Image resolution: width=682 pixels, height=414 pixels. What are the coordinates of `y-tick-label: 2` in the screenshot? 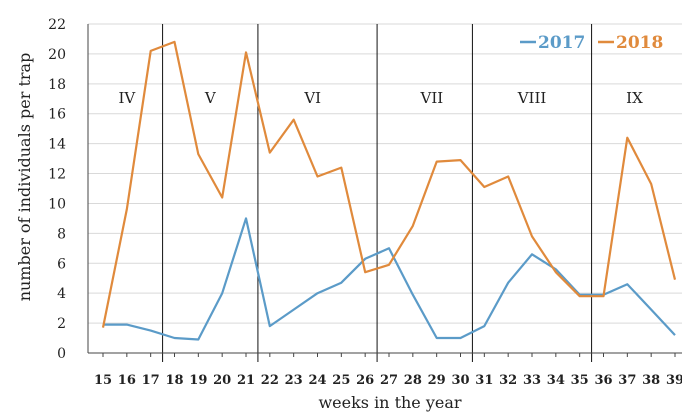 It's located at (61, 324).